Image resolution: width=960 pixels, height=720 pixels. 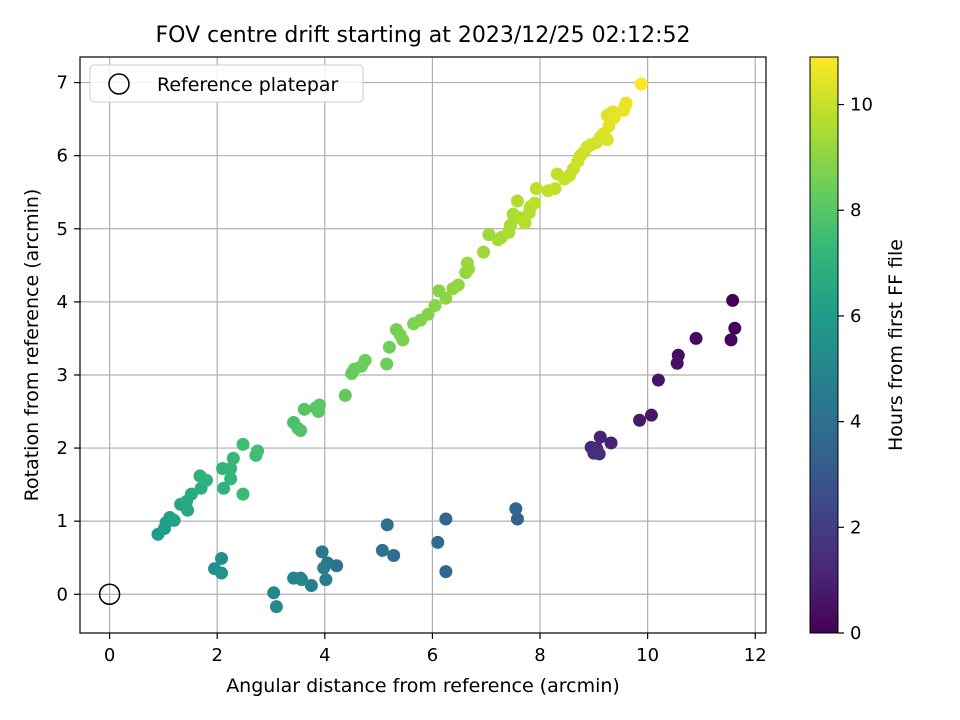 What do you see at coordinates (539, 655) in the screenshot?
I see `x-tick-label: 8` at bounding box center [539, 655].